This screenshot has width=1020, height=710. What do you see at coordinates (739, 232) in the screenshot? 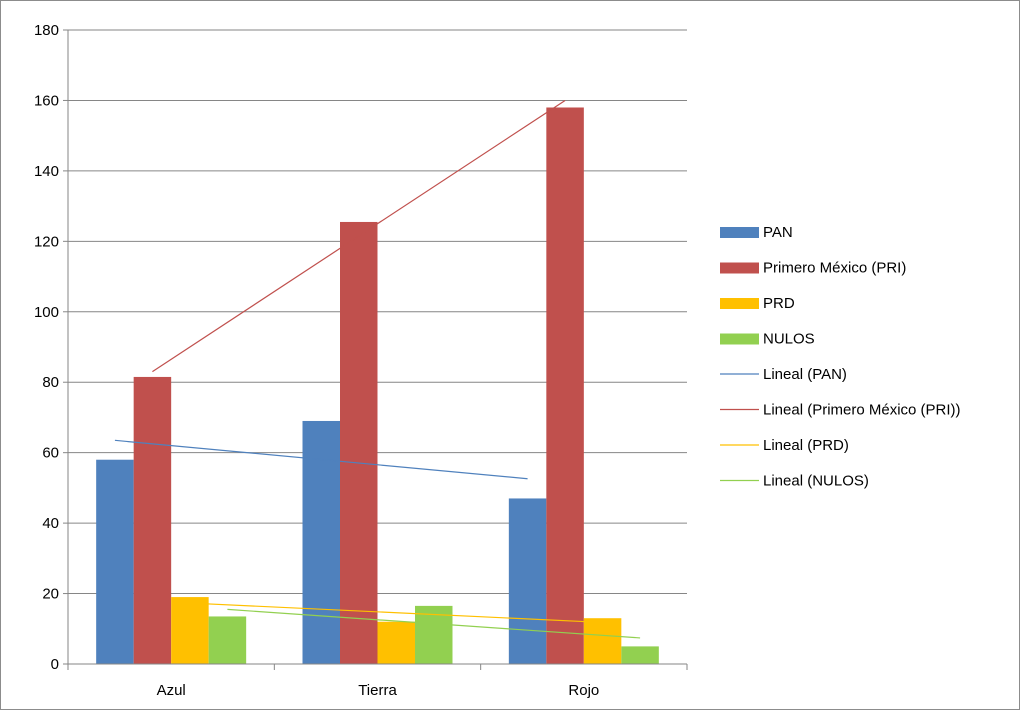
I see `legend-swatch-pan` at bounding box center [739, 232].